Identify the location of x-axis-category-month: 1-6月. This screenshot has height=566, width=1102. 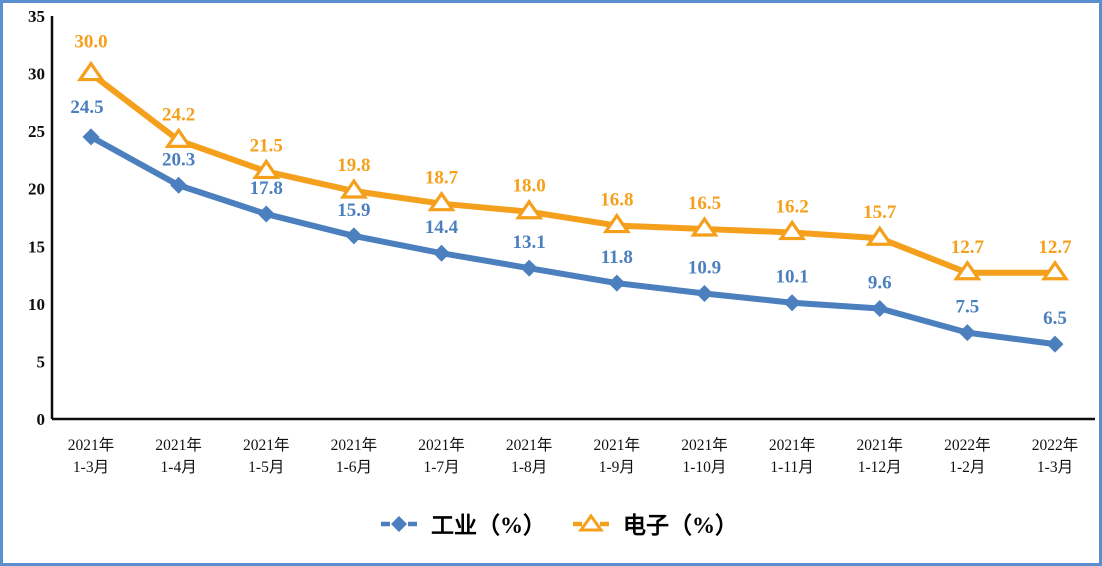
(354, 467).